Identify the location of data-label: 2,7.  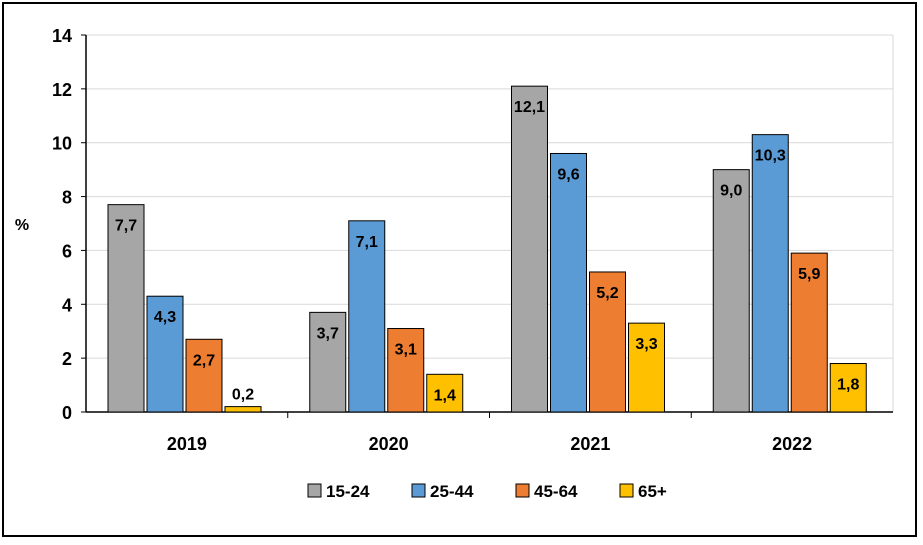
(204, 360).